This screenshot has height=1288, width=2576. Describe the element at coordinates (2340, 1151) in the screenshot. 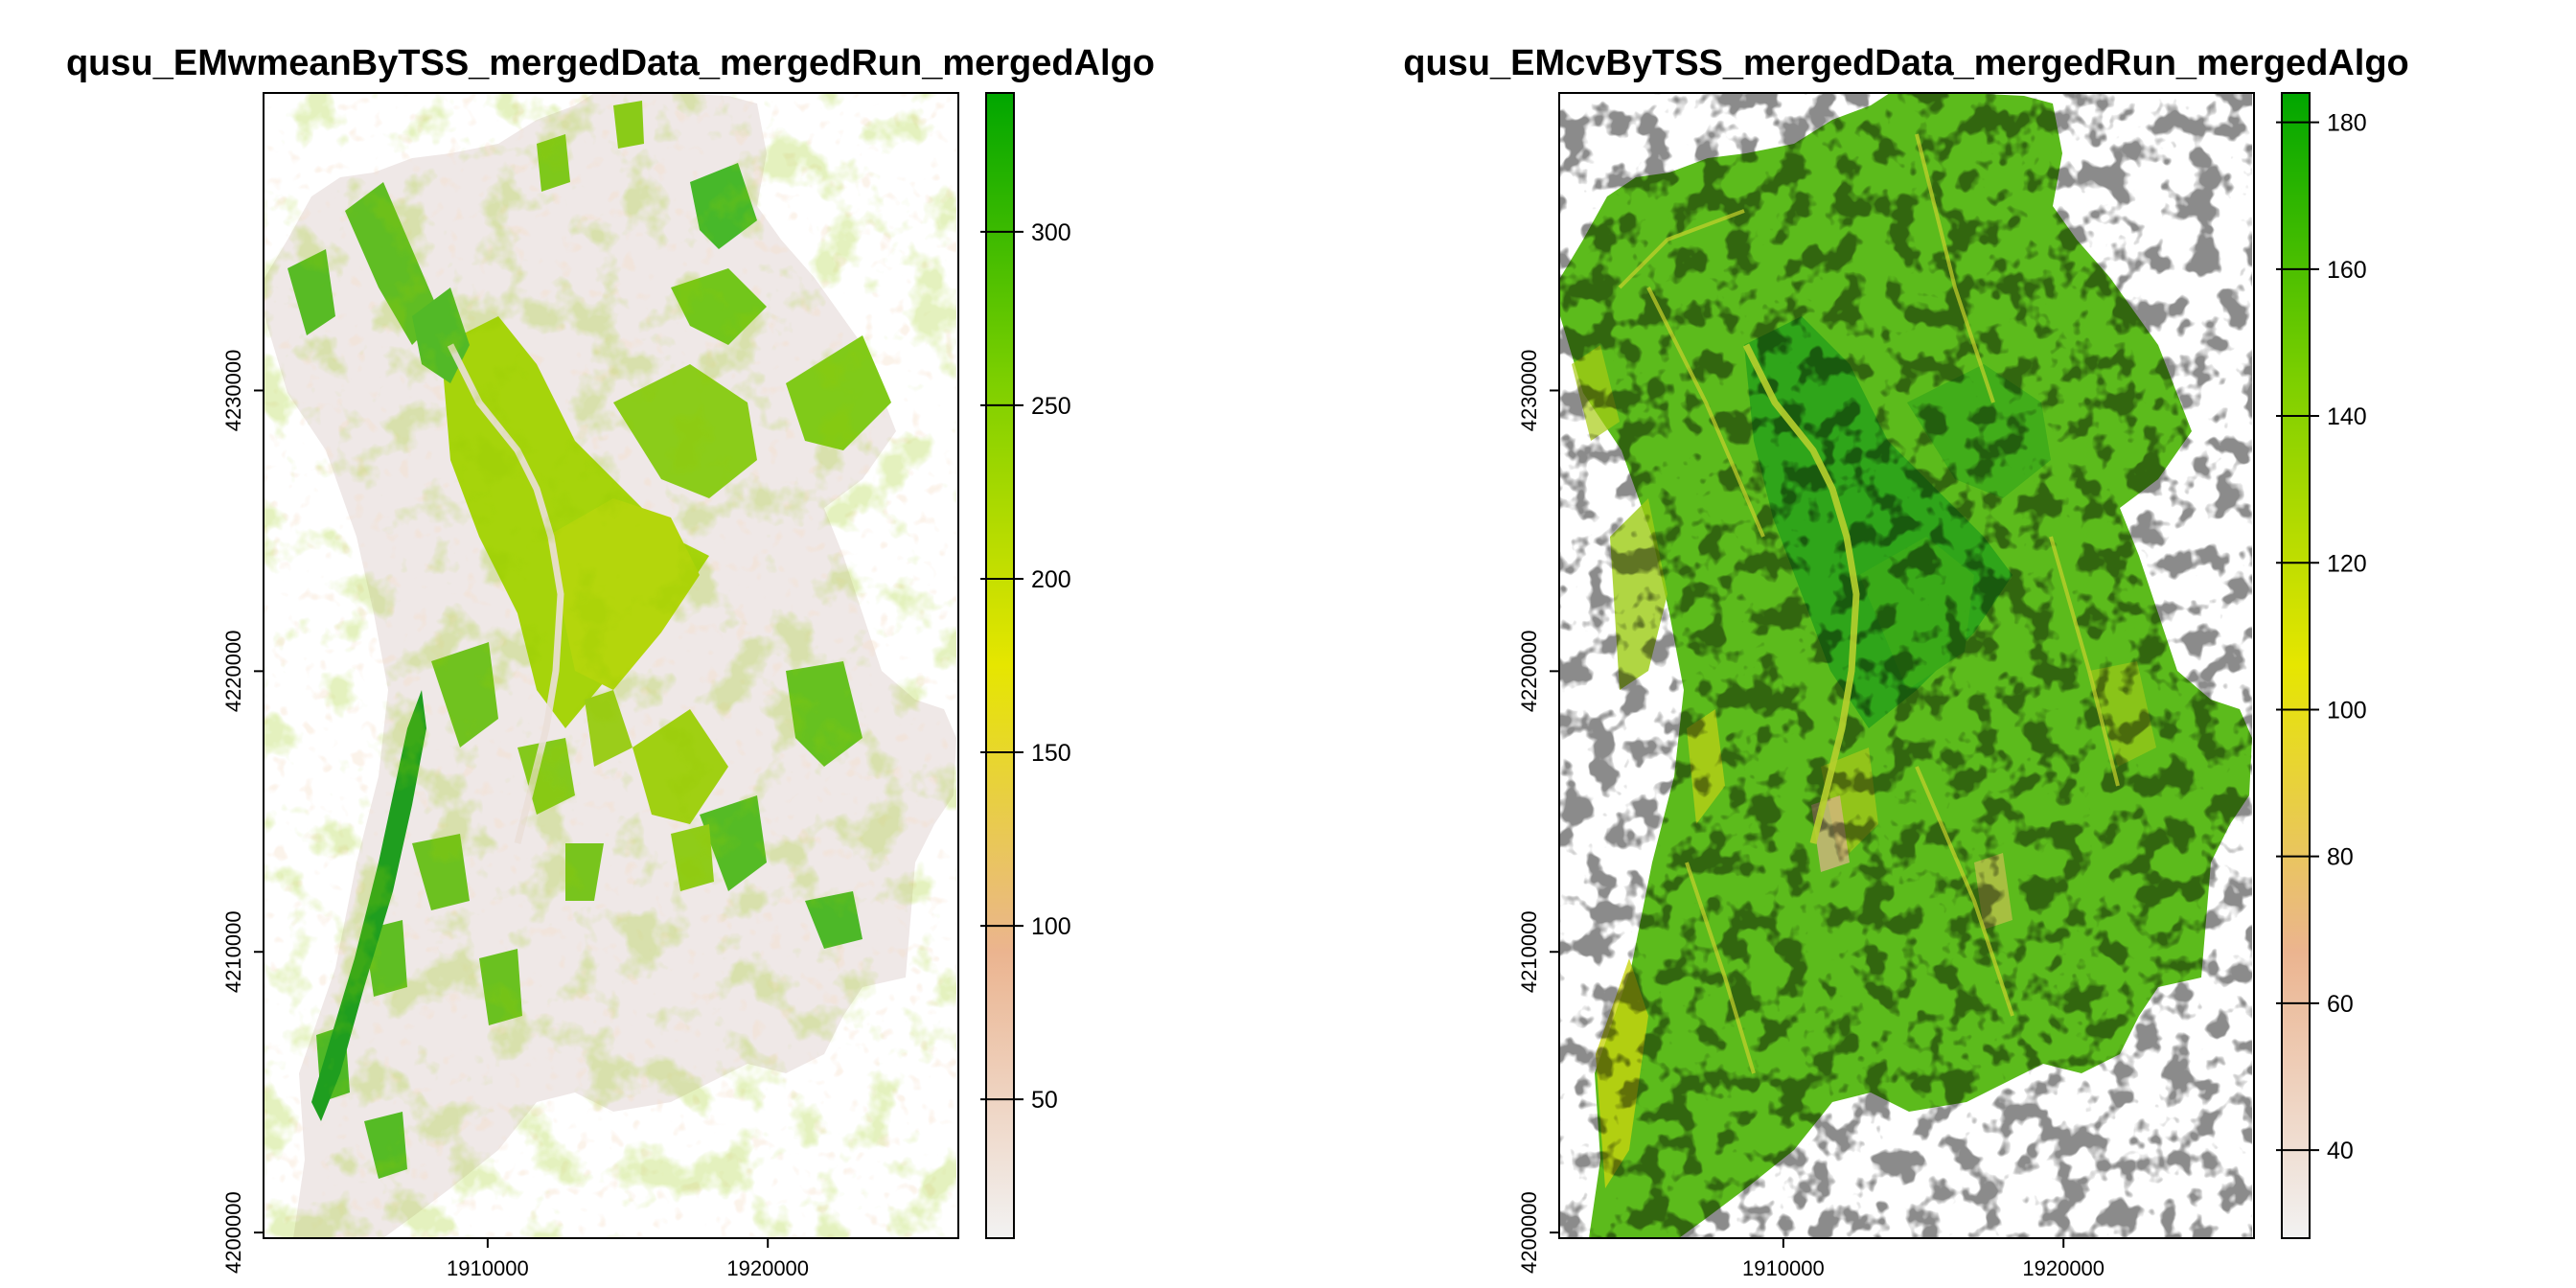

I see `colorbar-tick-label: 40` at that location.